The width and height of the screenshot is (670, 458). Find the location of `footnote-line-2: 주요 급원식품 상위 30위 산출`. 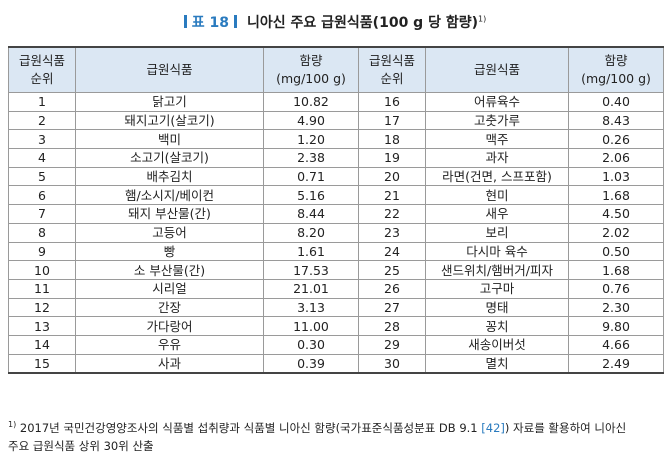

footnote-line-2: 주요 급원식품 상위 30위 산출 is located at coordinates (81, 445).